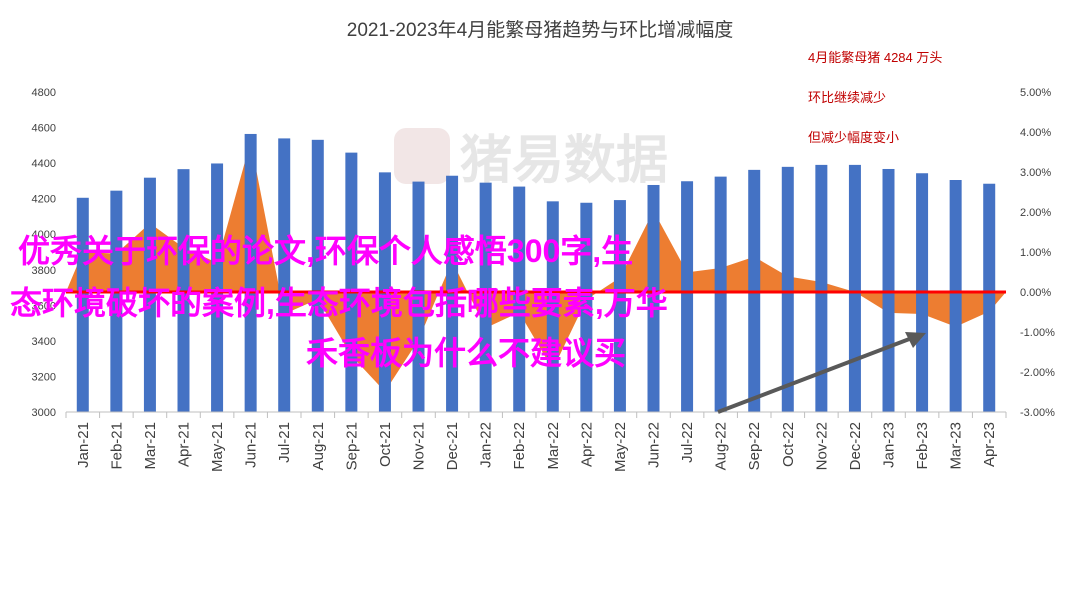 The width and height of the screenshot is (1080, 591). Describe the element at coordinates (620, 447) in the screenshot. I see `x-tick-label: May-22` at that location.